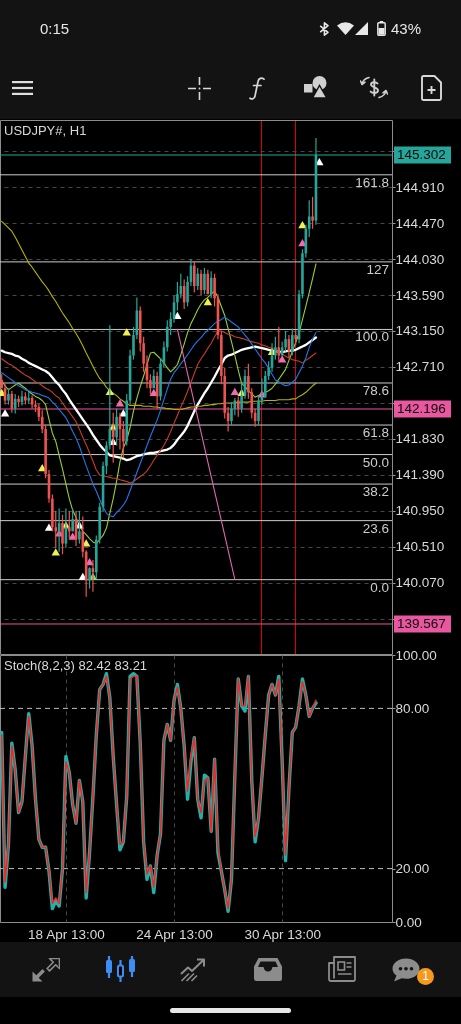  What do you see at coordinates (282, 934) in the screenshot?
I see `x-tick-label: 30 Apr 13:00` at bounding box center [282, 934].